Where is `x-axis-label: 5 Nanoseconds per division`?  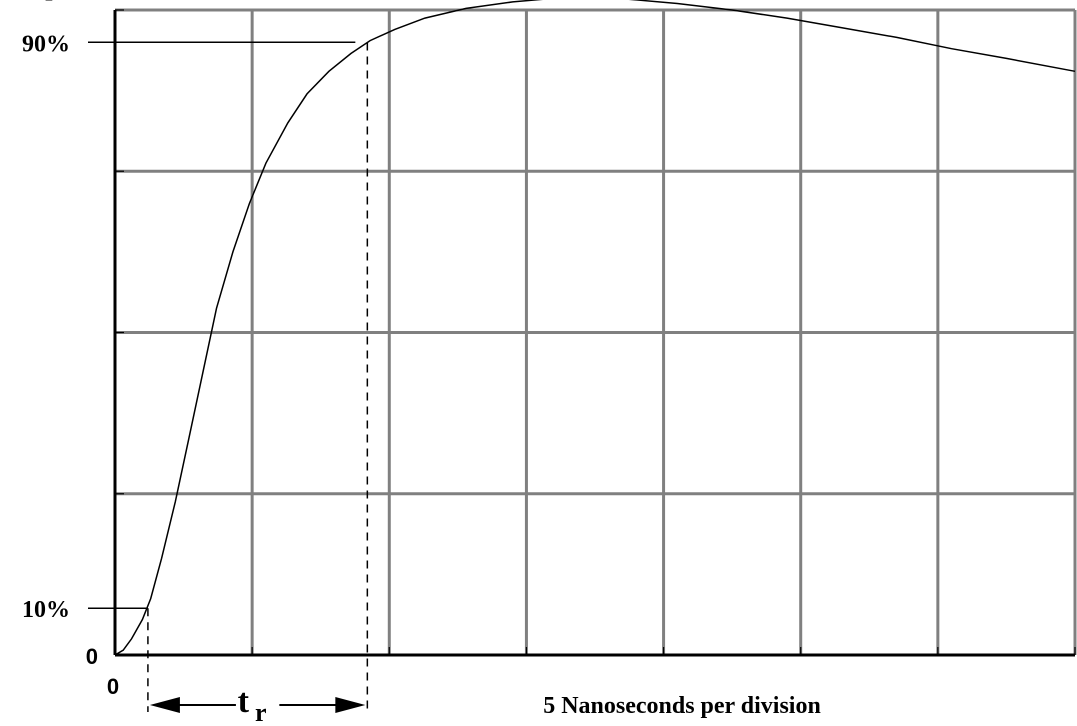 x-axis-label: 5 Nanoseconds per division is located at coordinates (682, 706).